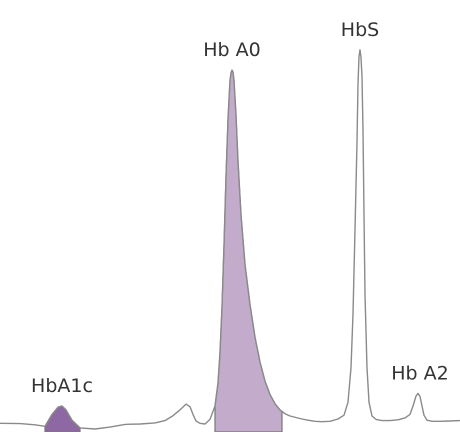 The image size is (460, 432). Describe the element at coordinates (419, 373) in the screenshot. I see `peak-label-hba2: Hb A2` at that location.